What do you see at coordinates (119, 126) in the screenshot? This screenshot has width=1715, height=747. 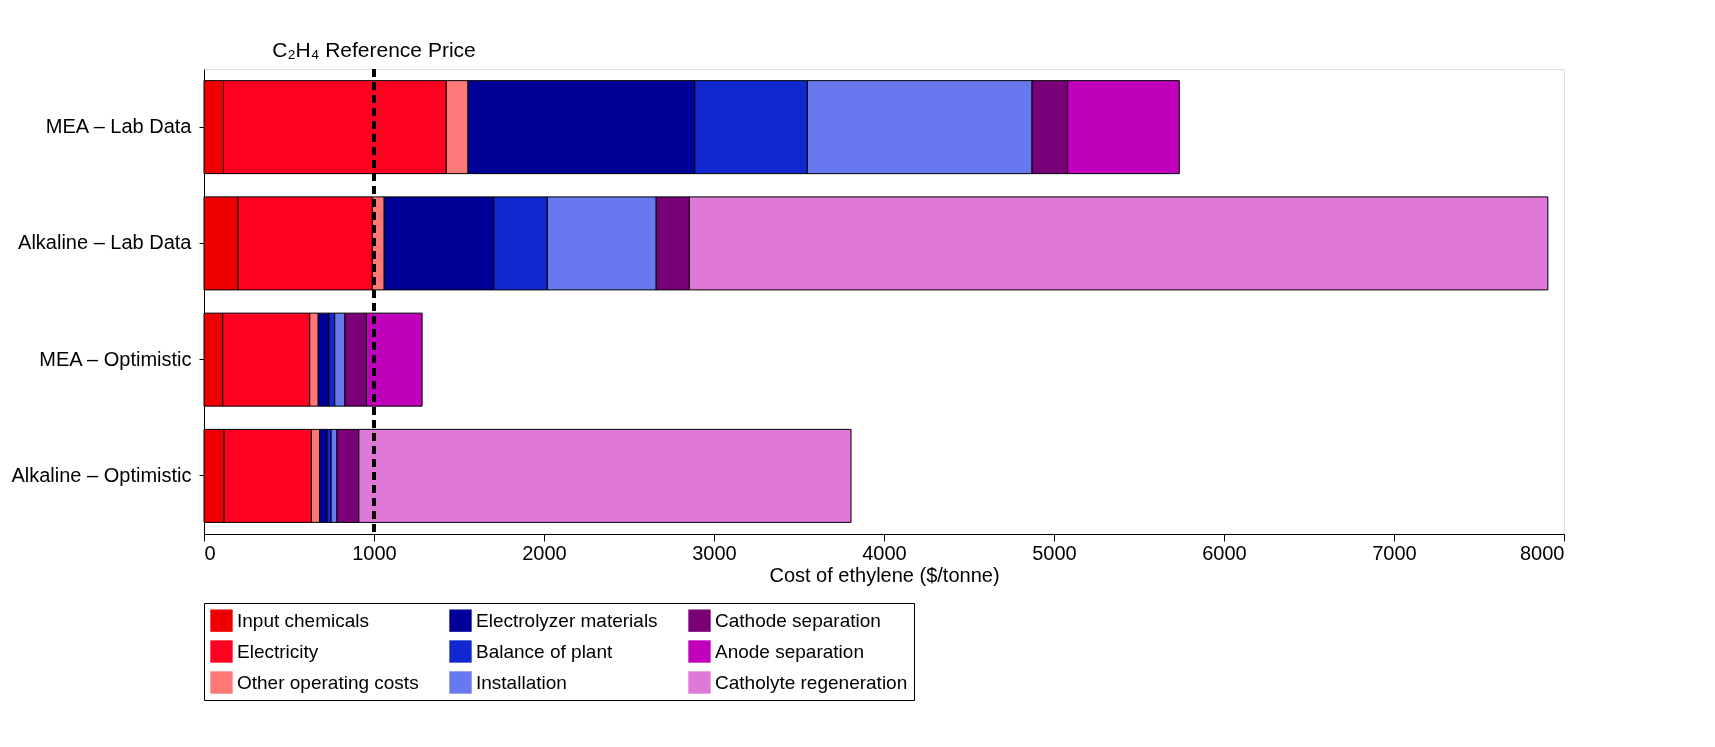 I see `y-tick-label: MEA – Lab Data` at bounding box center [119, 126].